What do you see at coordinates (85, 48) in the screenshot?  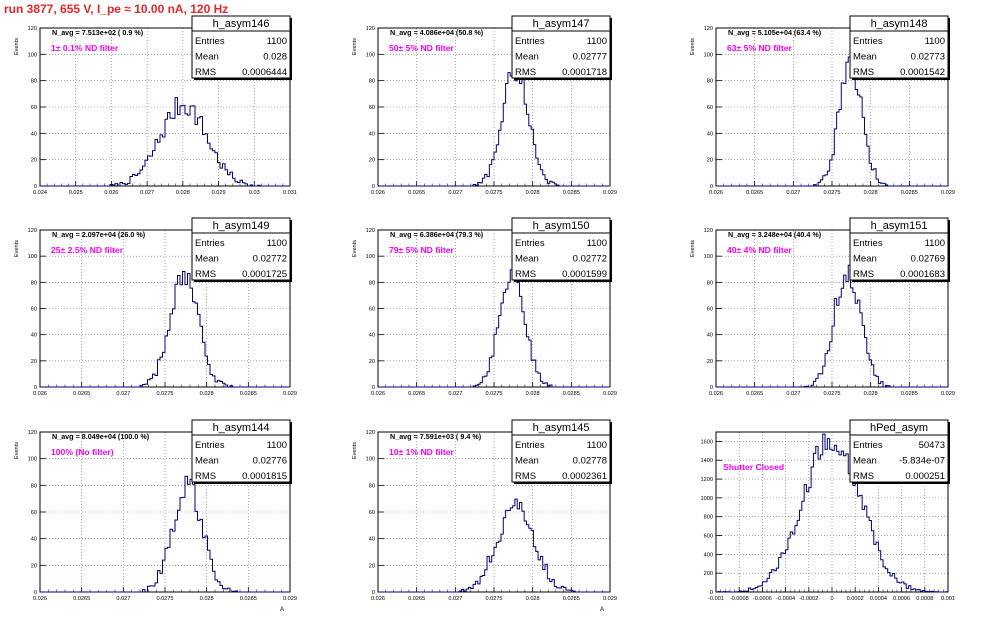 I see `filter-annotation: 1± 0.1% ND filter` at bounding box center [85, 48].